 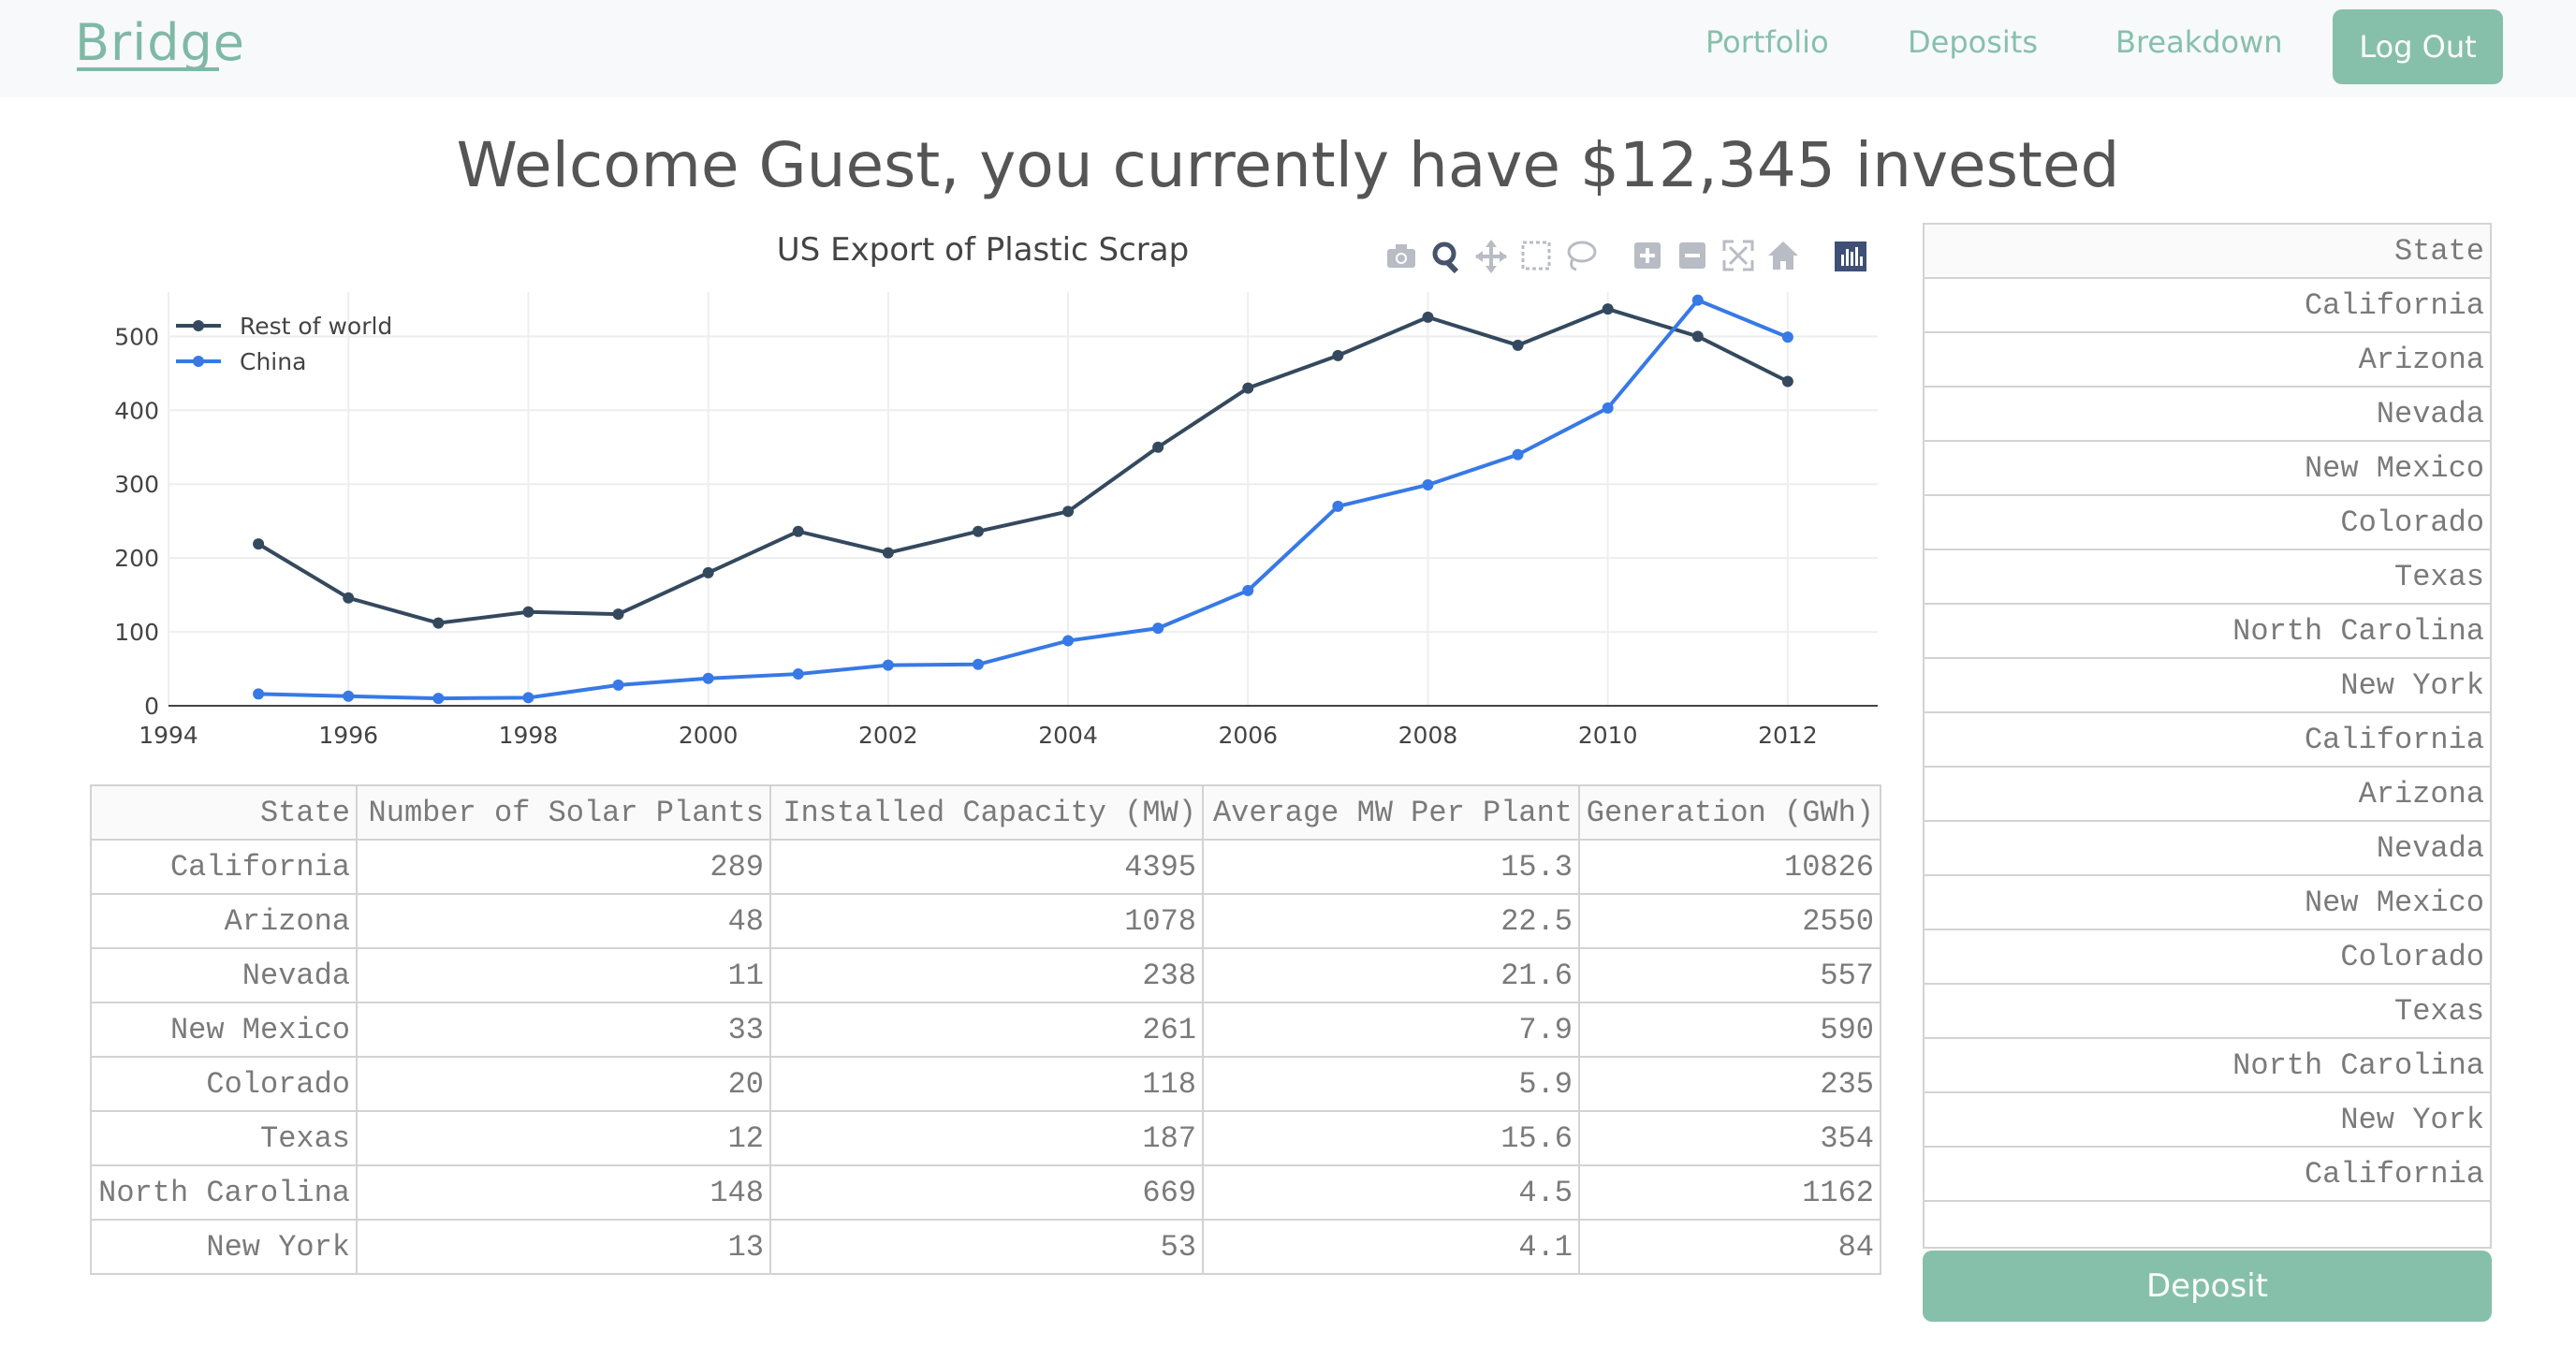 What do you see at coordinates (563, 1192) in the screenshot?
I see `table-cell: 148` at bounding box center [563, 1192].